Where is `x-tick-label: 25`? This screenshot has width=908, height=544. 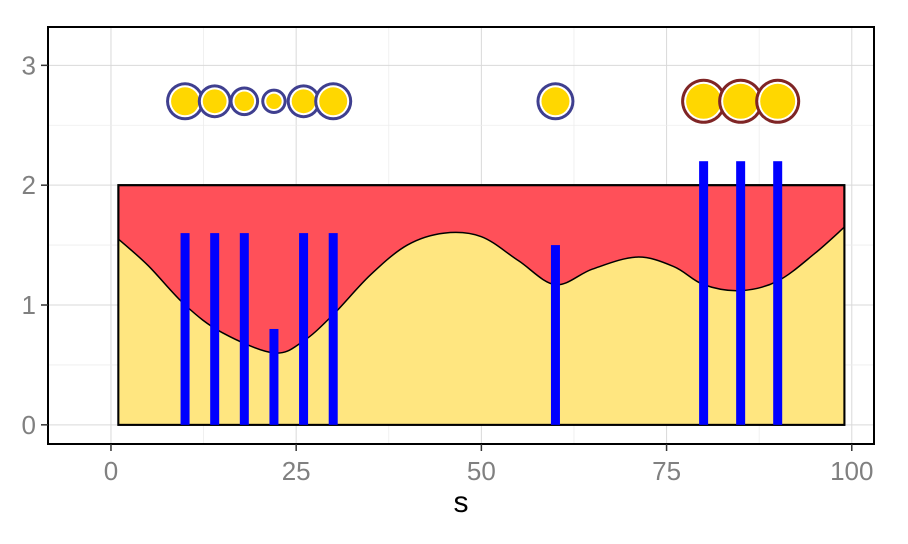 x-tick-label: 25 is located at coordinates (296, 471).